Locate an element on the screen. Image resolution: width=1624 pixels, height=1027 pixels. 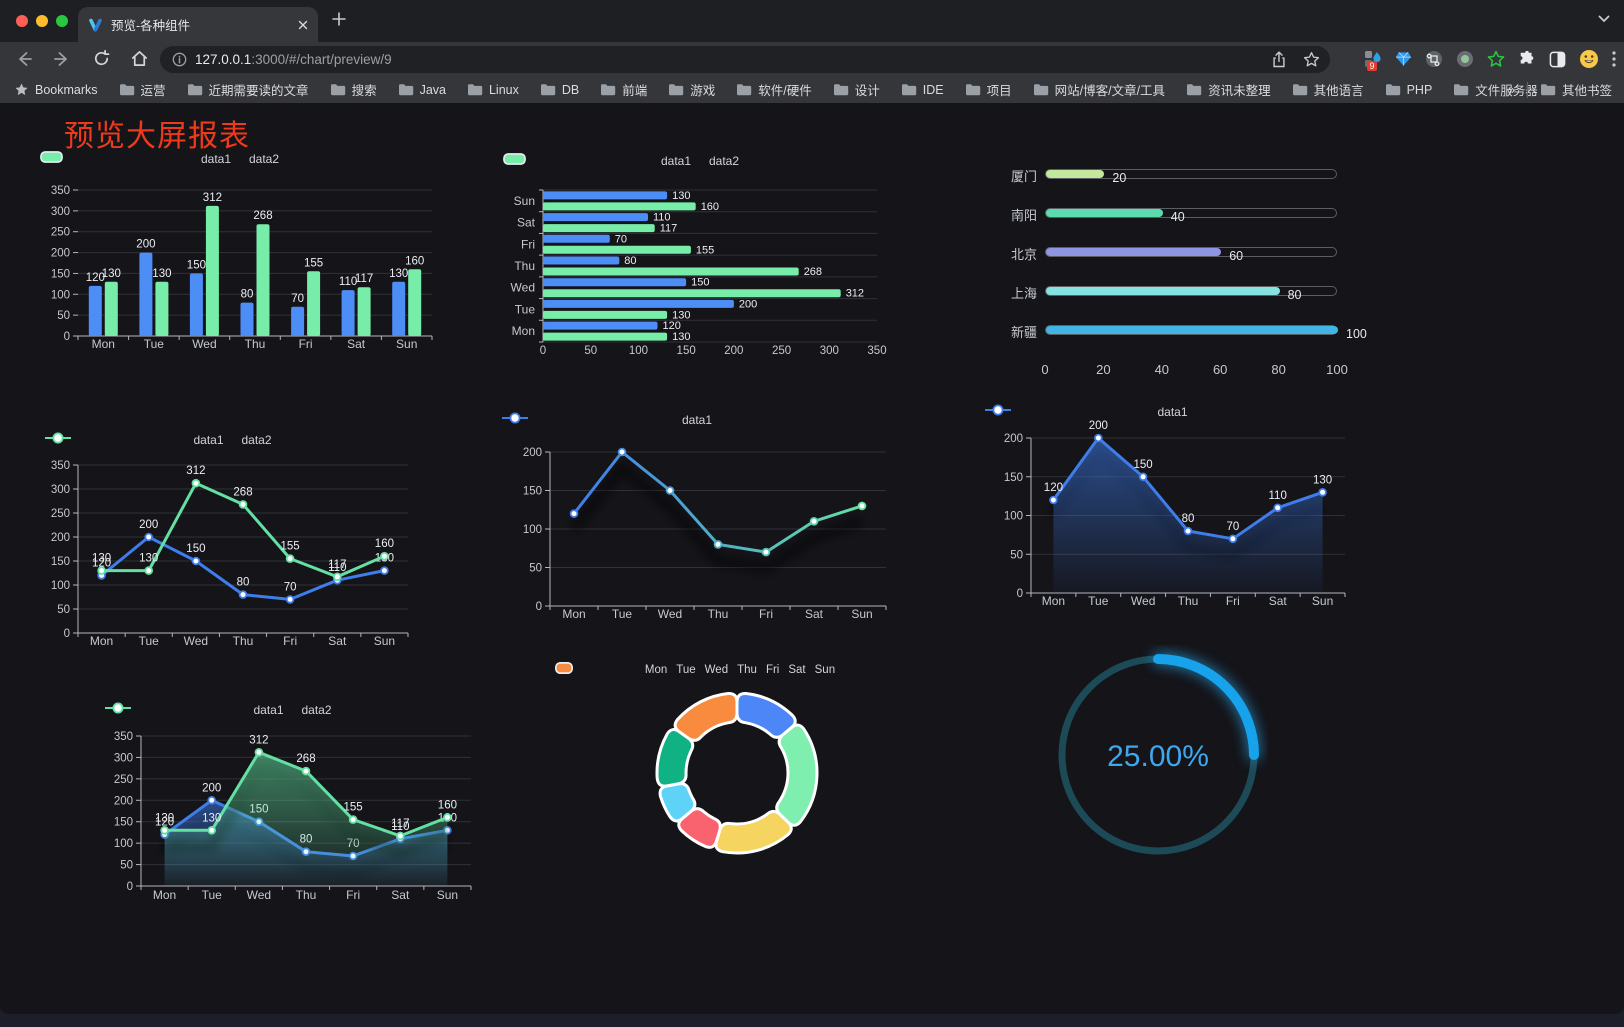
bookmark-item: Java is located at coordinates (422, 90).